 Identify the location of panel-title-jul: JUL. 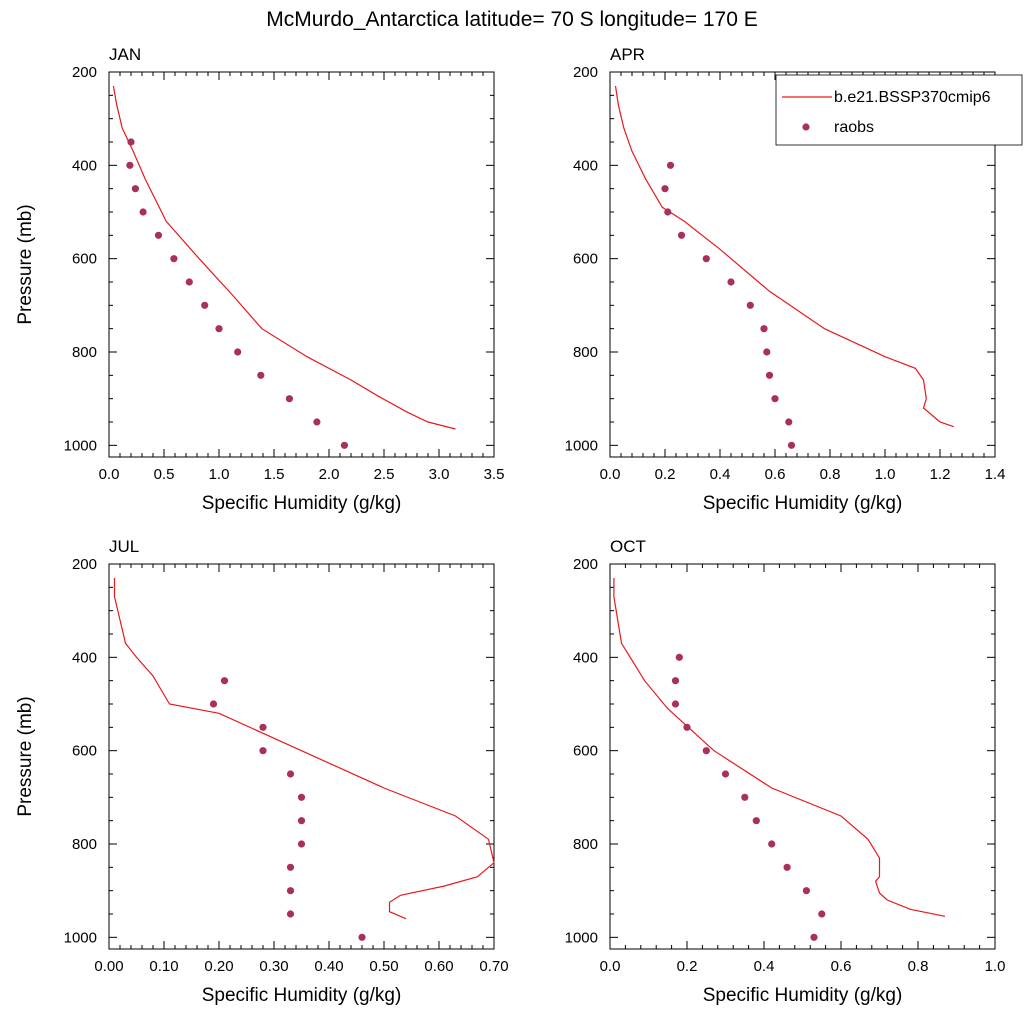
(124, 546).